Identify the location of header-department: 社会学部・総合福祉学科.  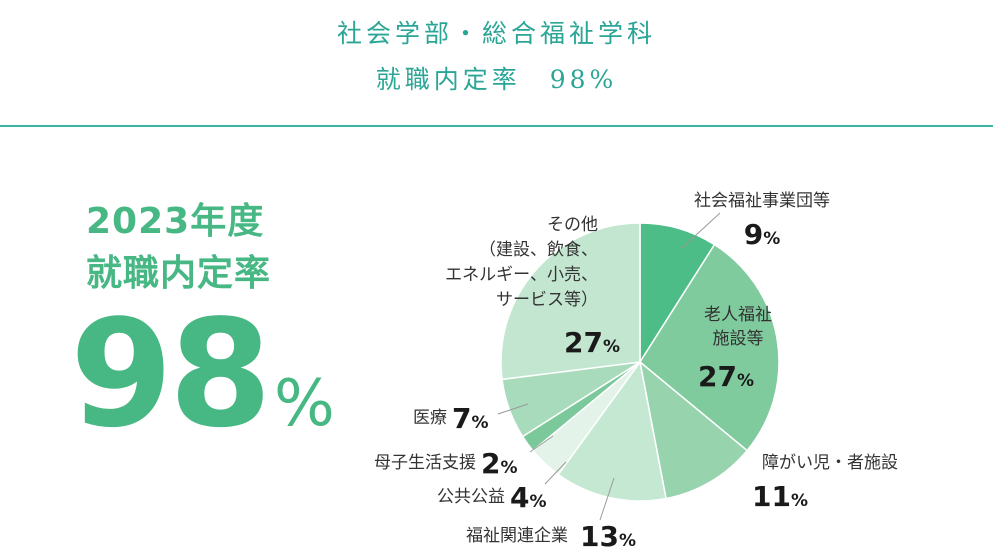
(496, 33).